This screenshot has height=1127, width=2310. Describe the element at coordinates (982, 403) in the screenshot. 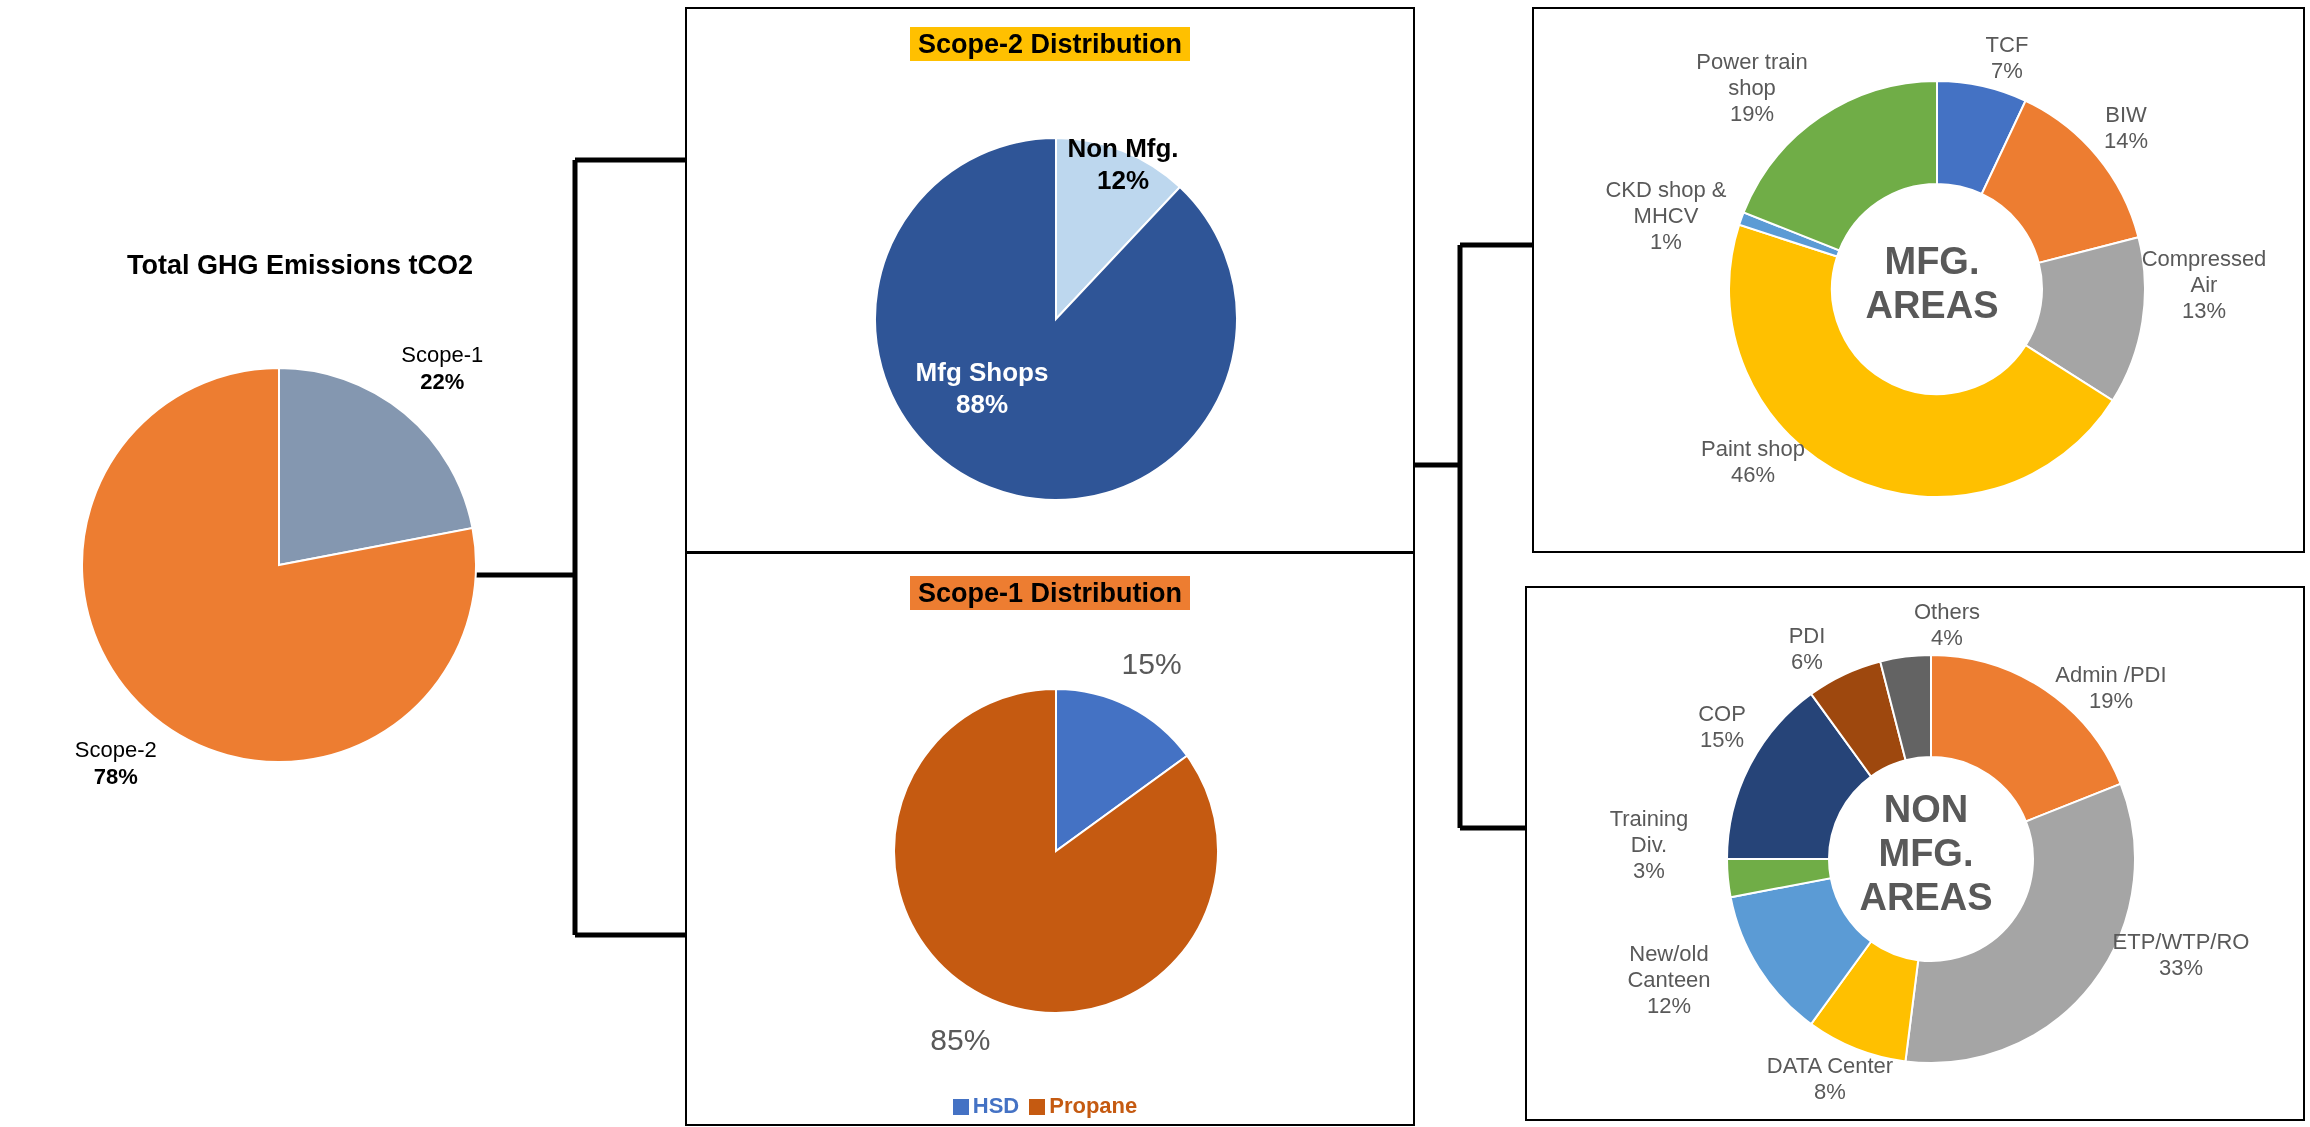

I see `data-label: 88%` at that location.